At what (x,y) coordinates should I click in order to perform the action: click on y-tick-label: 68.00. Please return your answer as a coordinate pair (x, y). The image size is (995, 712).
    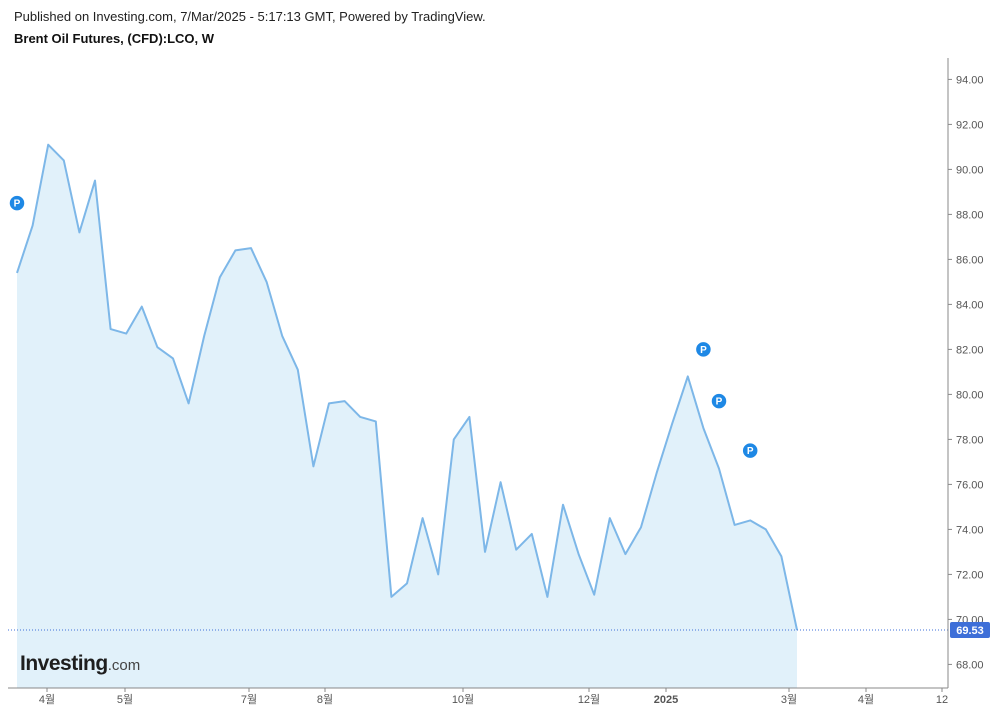
    Looking at the image, I should click on (970, 665).